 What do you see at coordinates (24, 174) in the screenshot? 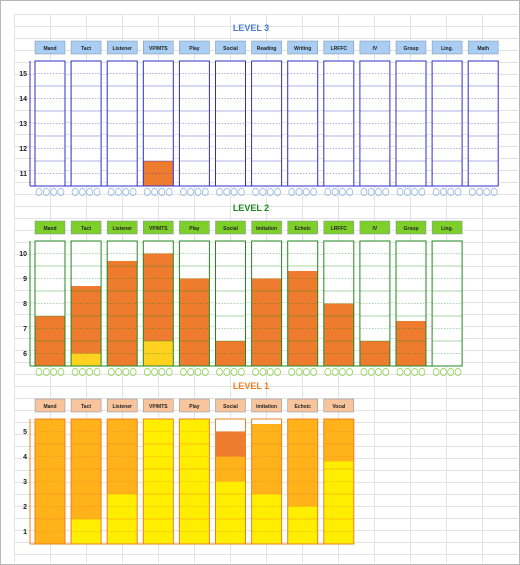
I see `y-tick-label: 11` at bounding box center [24, 174].